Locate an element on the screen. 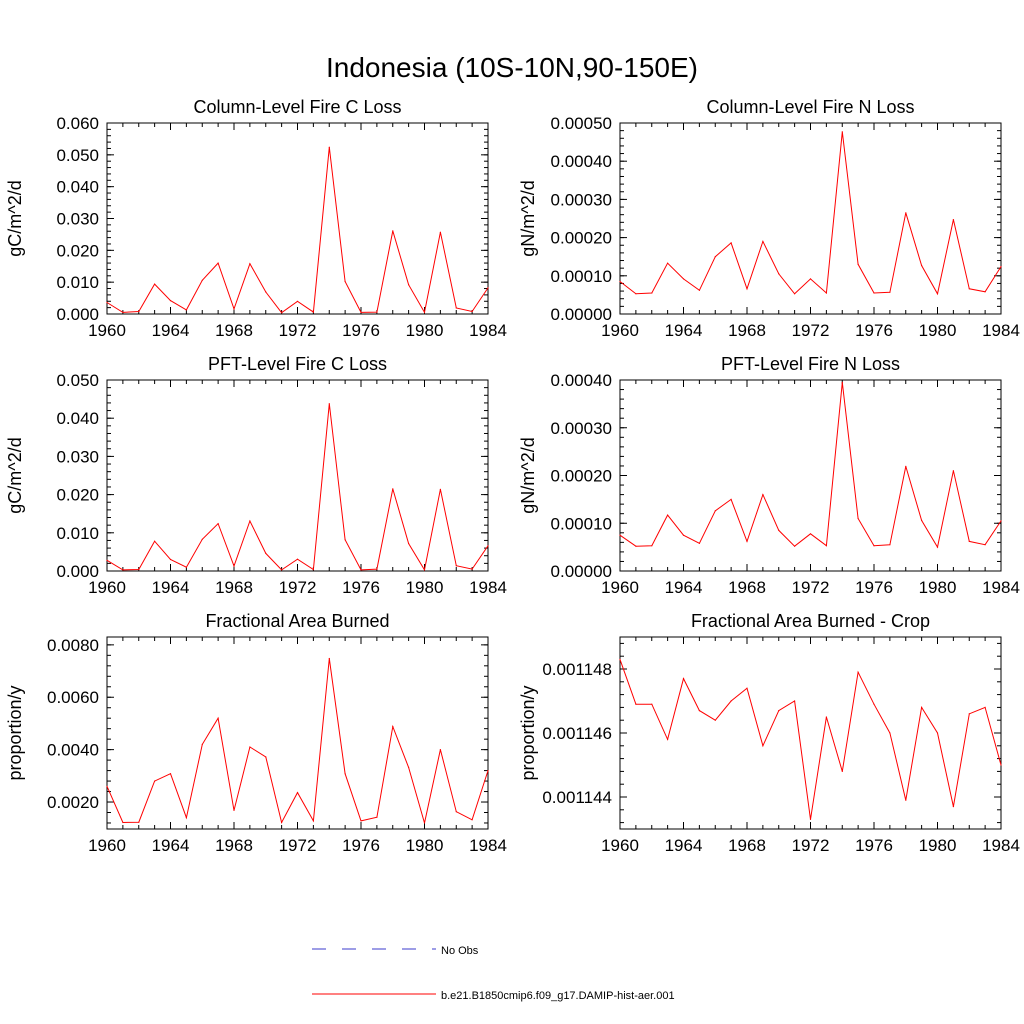  y-tick-label: 0.00000 is located at coordinates (581, 571).